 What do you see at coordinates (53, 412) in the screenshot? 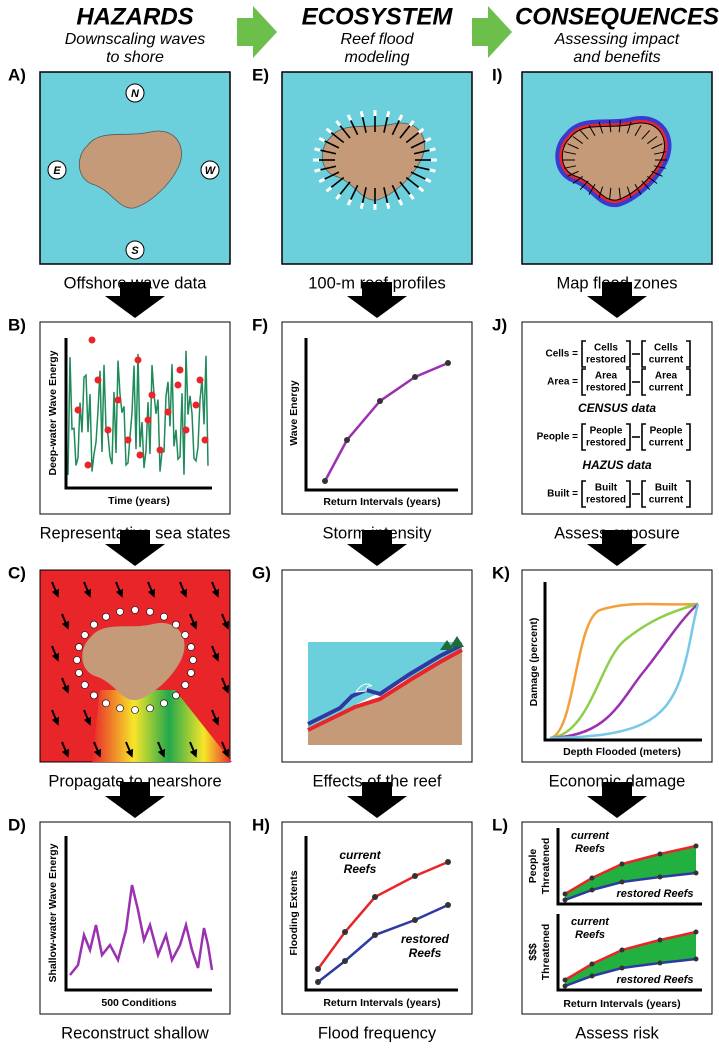
I see `y-axis-label: Deep-water Wave Energy` at bounding box center [53, 412].